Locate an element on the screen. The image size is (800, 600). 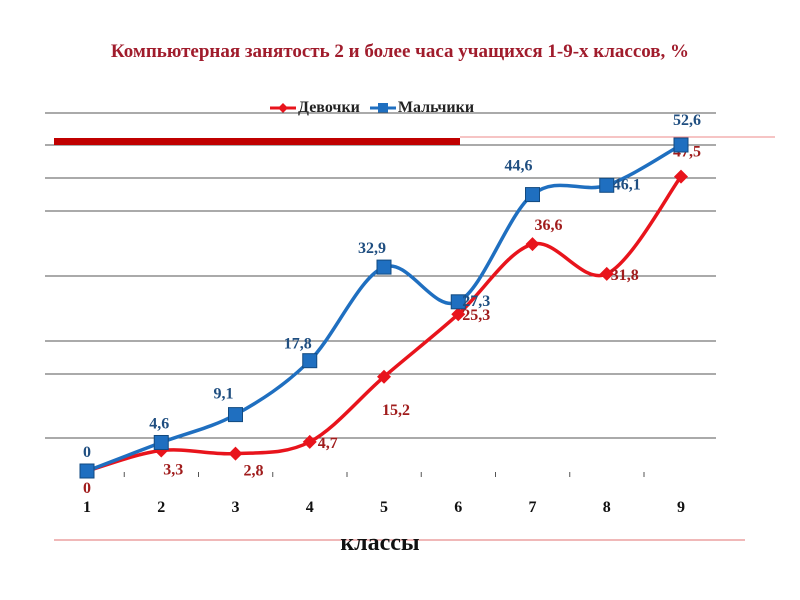
legend-label-girls: Девочки is located at coordinates (329, 107).